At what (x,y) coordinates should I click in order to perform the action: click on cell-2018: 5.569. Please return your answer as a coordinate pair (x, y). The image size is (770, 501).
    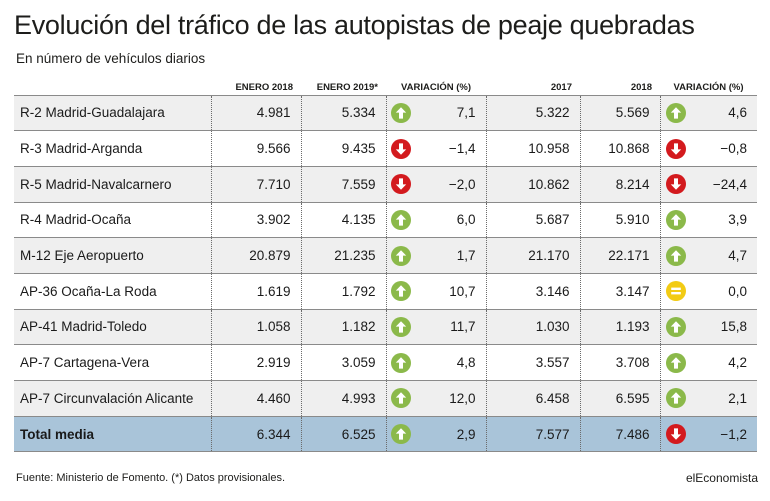
    Looking at the image, I should click on (619, 112).